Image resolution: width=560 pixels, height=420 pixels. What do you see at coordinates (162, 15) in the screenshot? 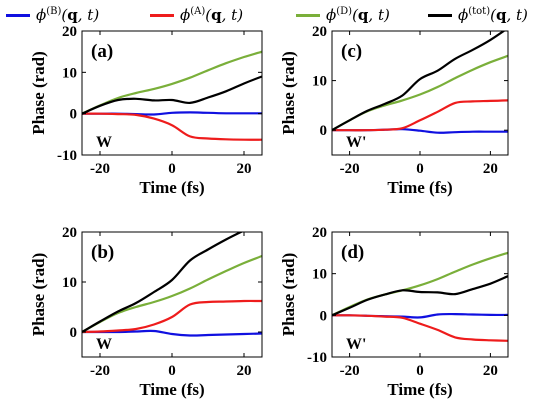
I see `legend-swatch-a` at bounding box center [162, 15].